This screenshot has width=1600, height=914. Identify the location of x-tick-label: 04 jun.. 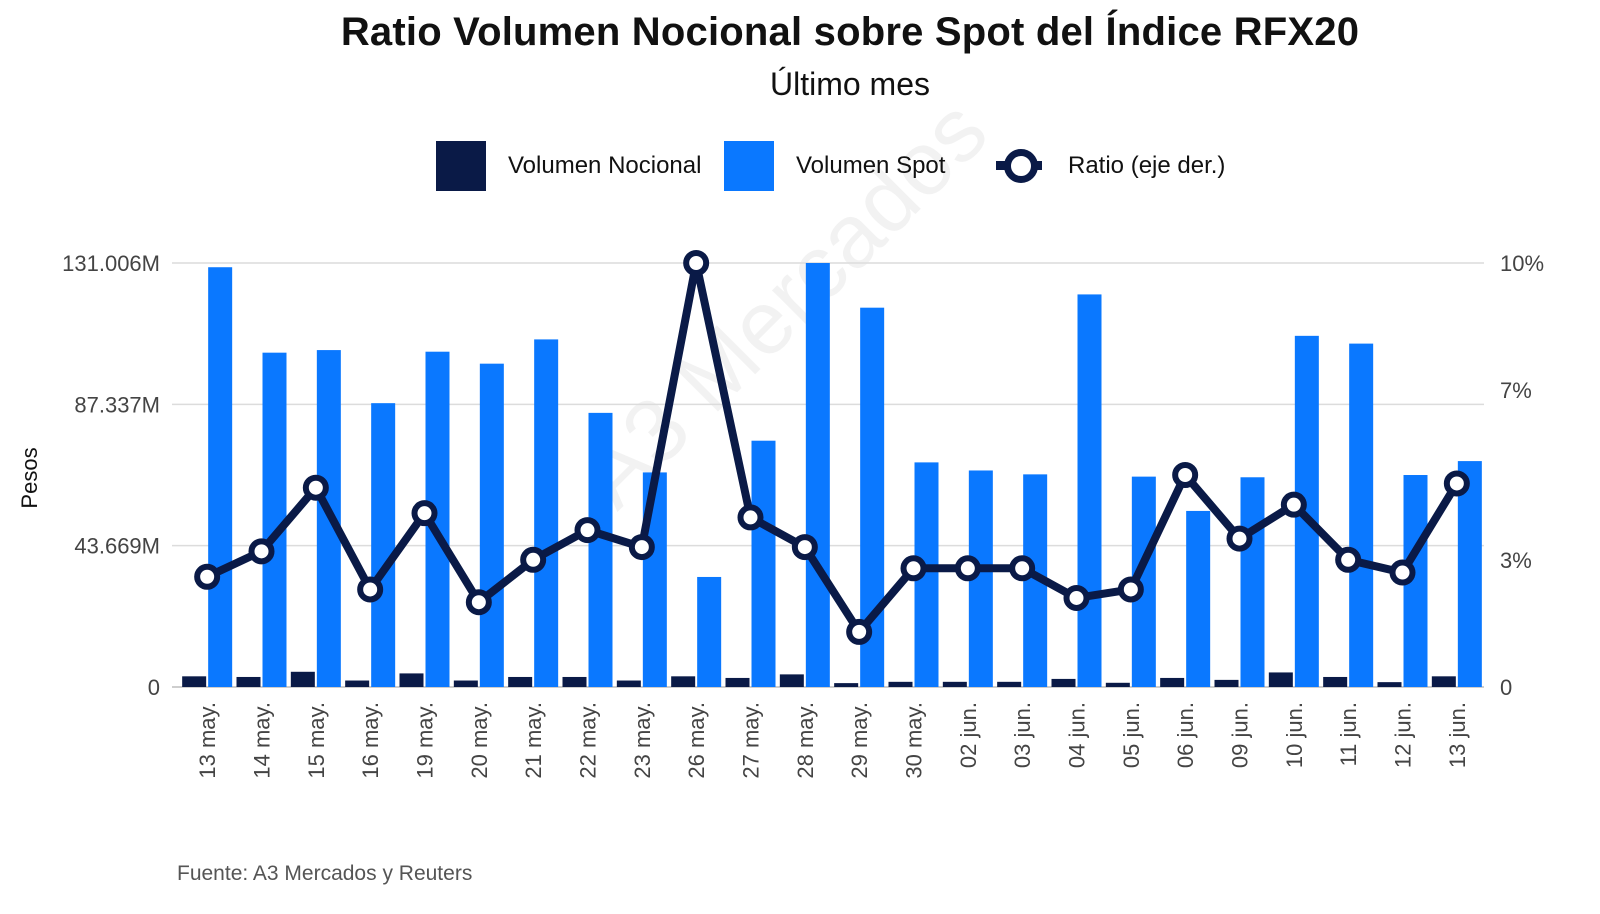
(1077, 735).